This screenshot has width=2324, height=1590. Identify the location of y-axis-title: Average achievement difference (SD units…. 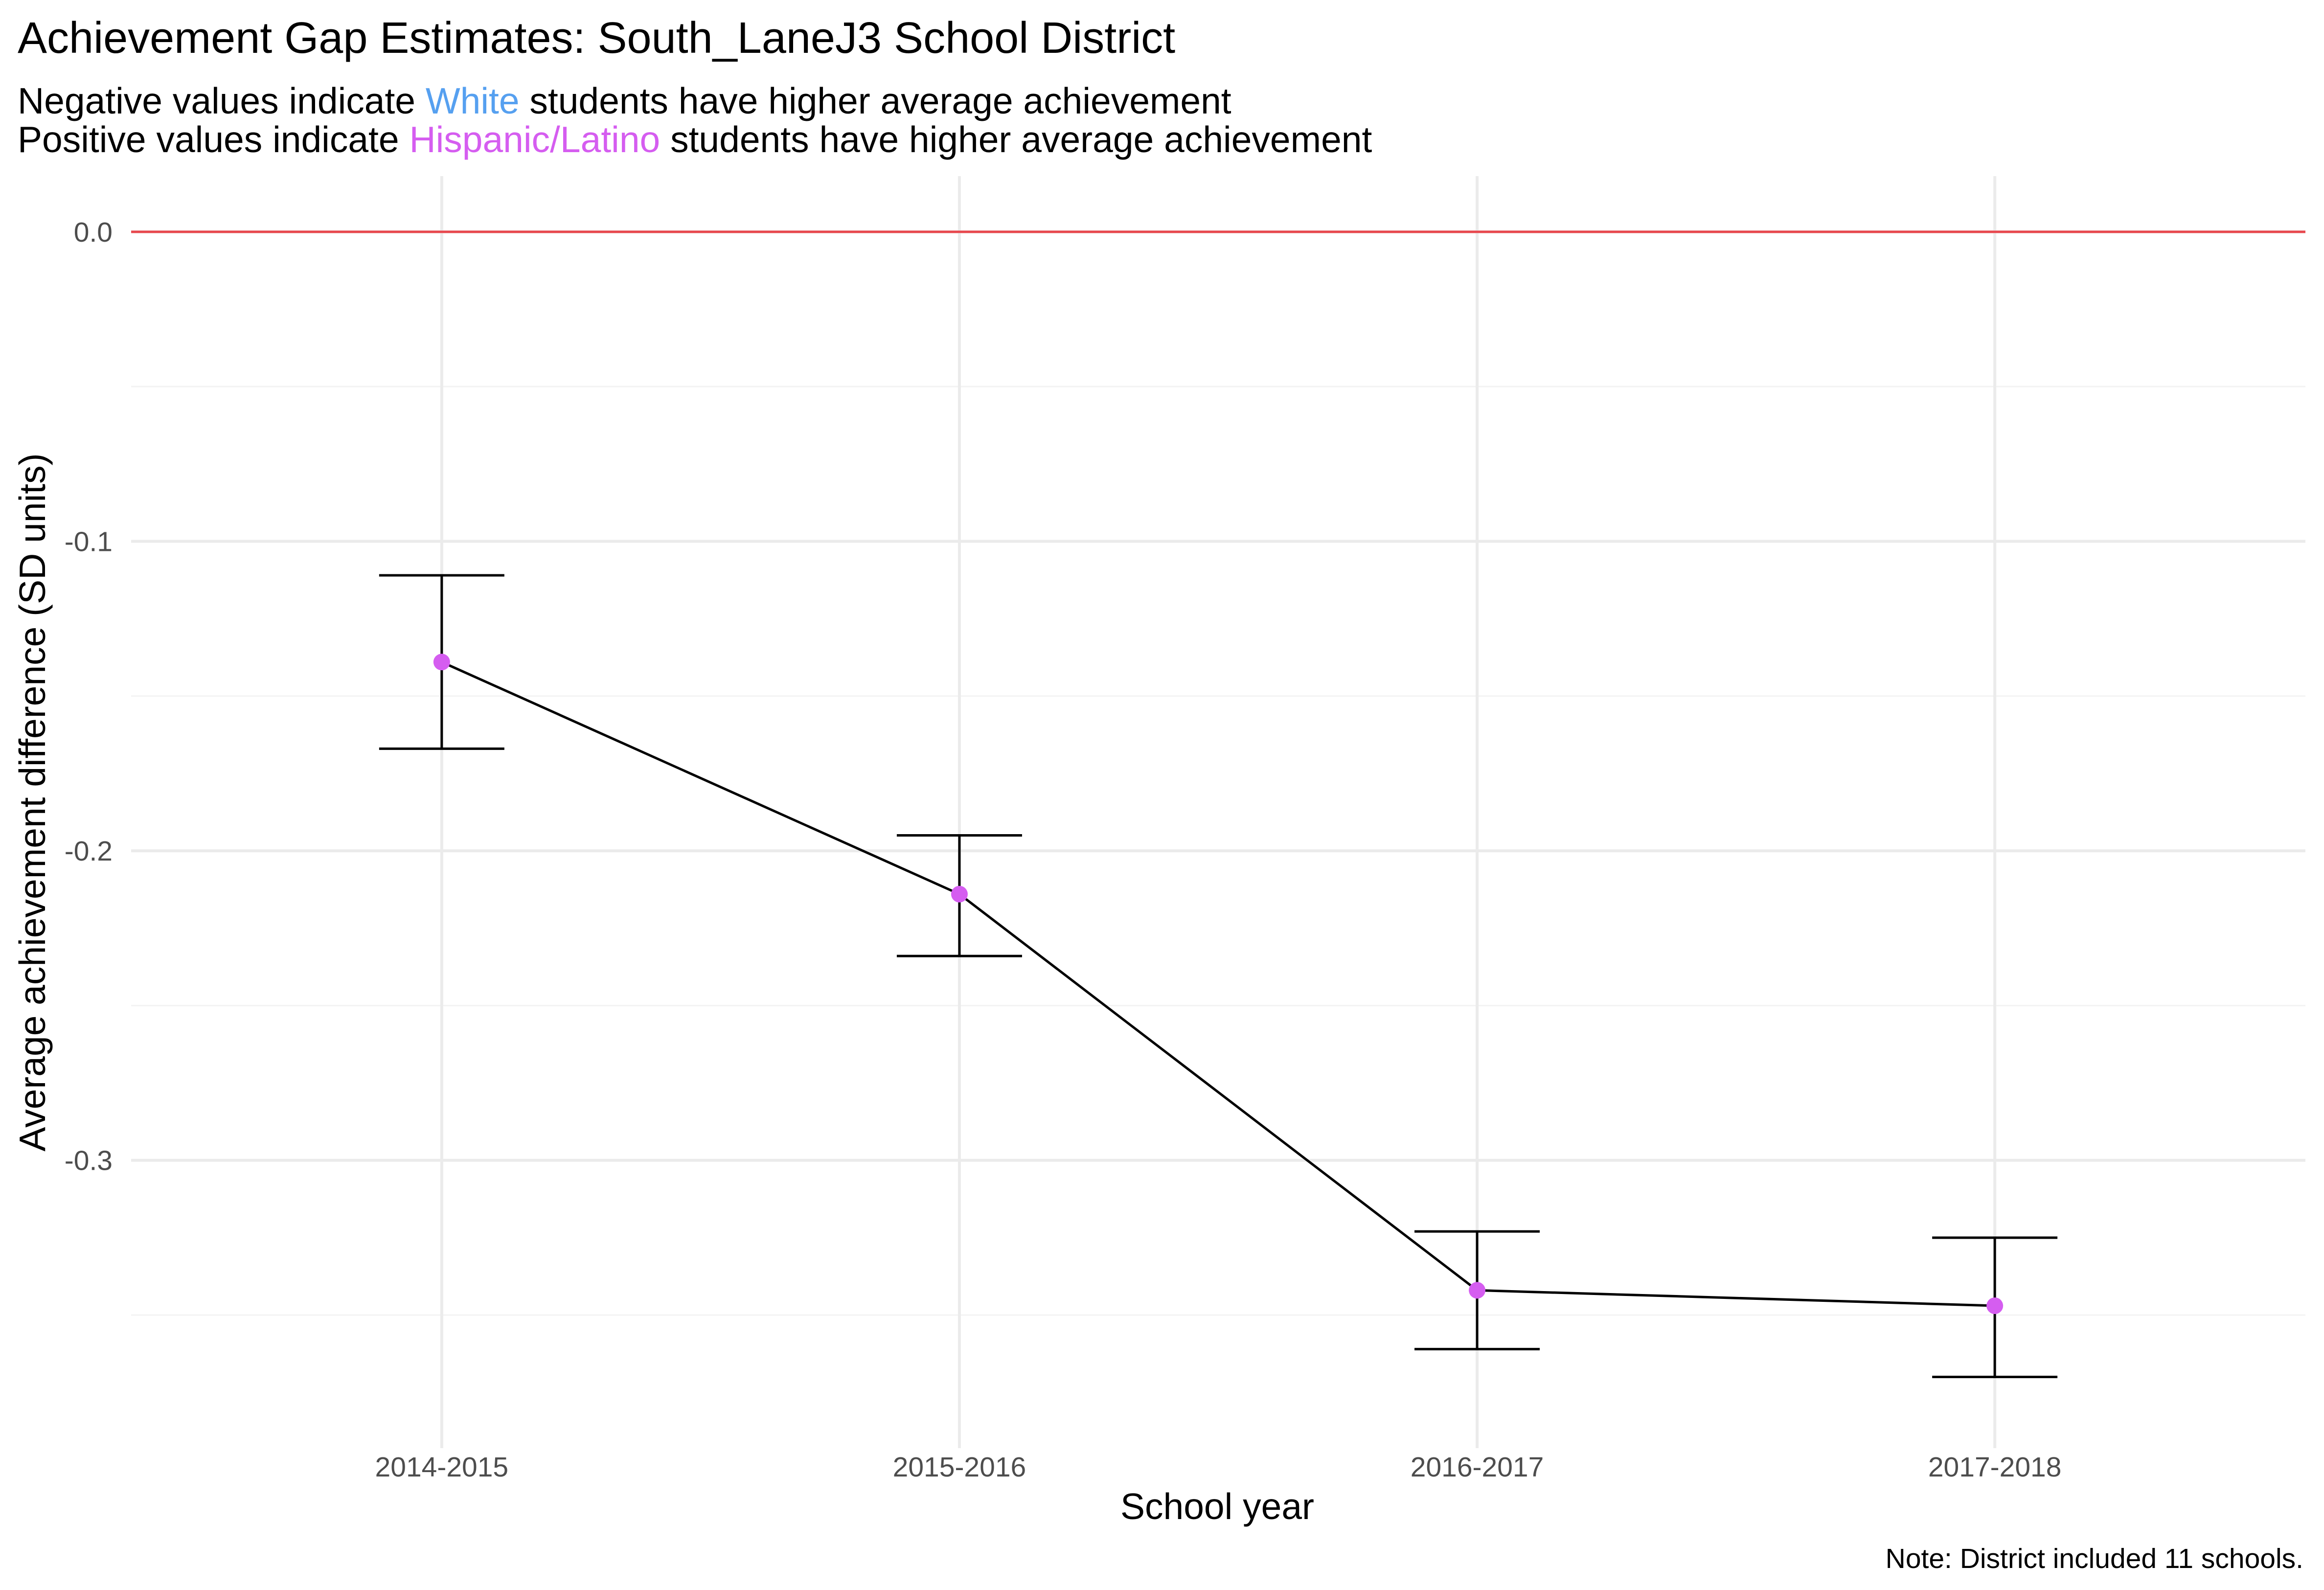
(33, 802).